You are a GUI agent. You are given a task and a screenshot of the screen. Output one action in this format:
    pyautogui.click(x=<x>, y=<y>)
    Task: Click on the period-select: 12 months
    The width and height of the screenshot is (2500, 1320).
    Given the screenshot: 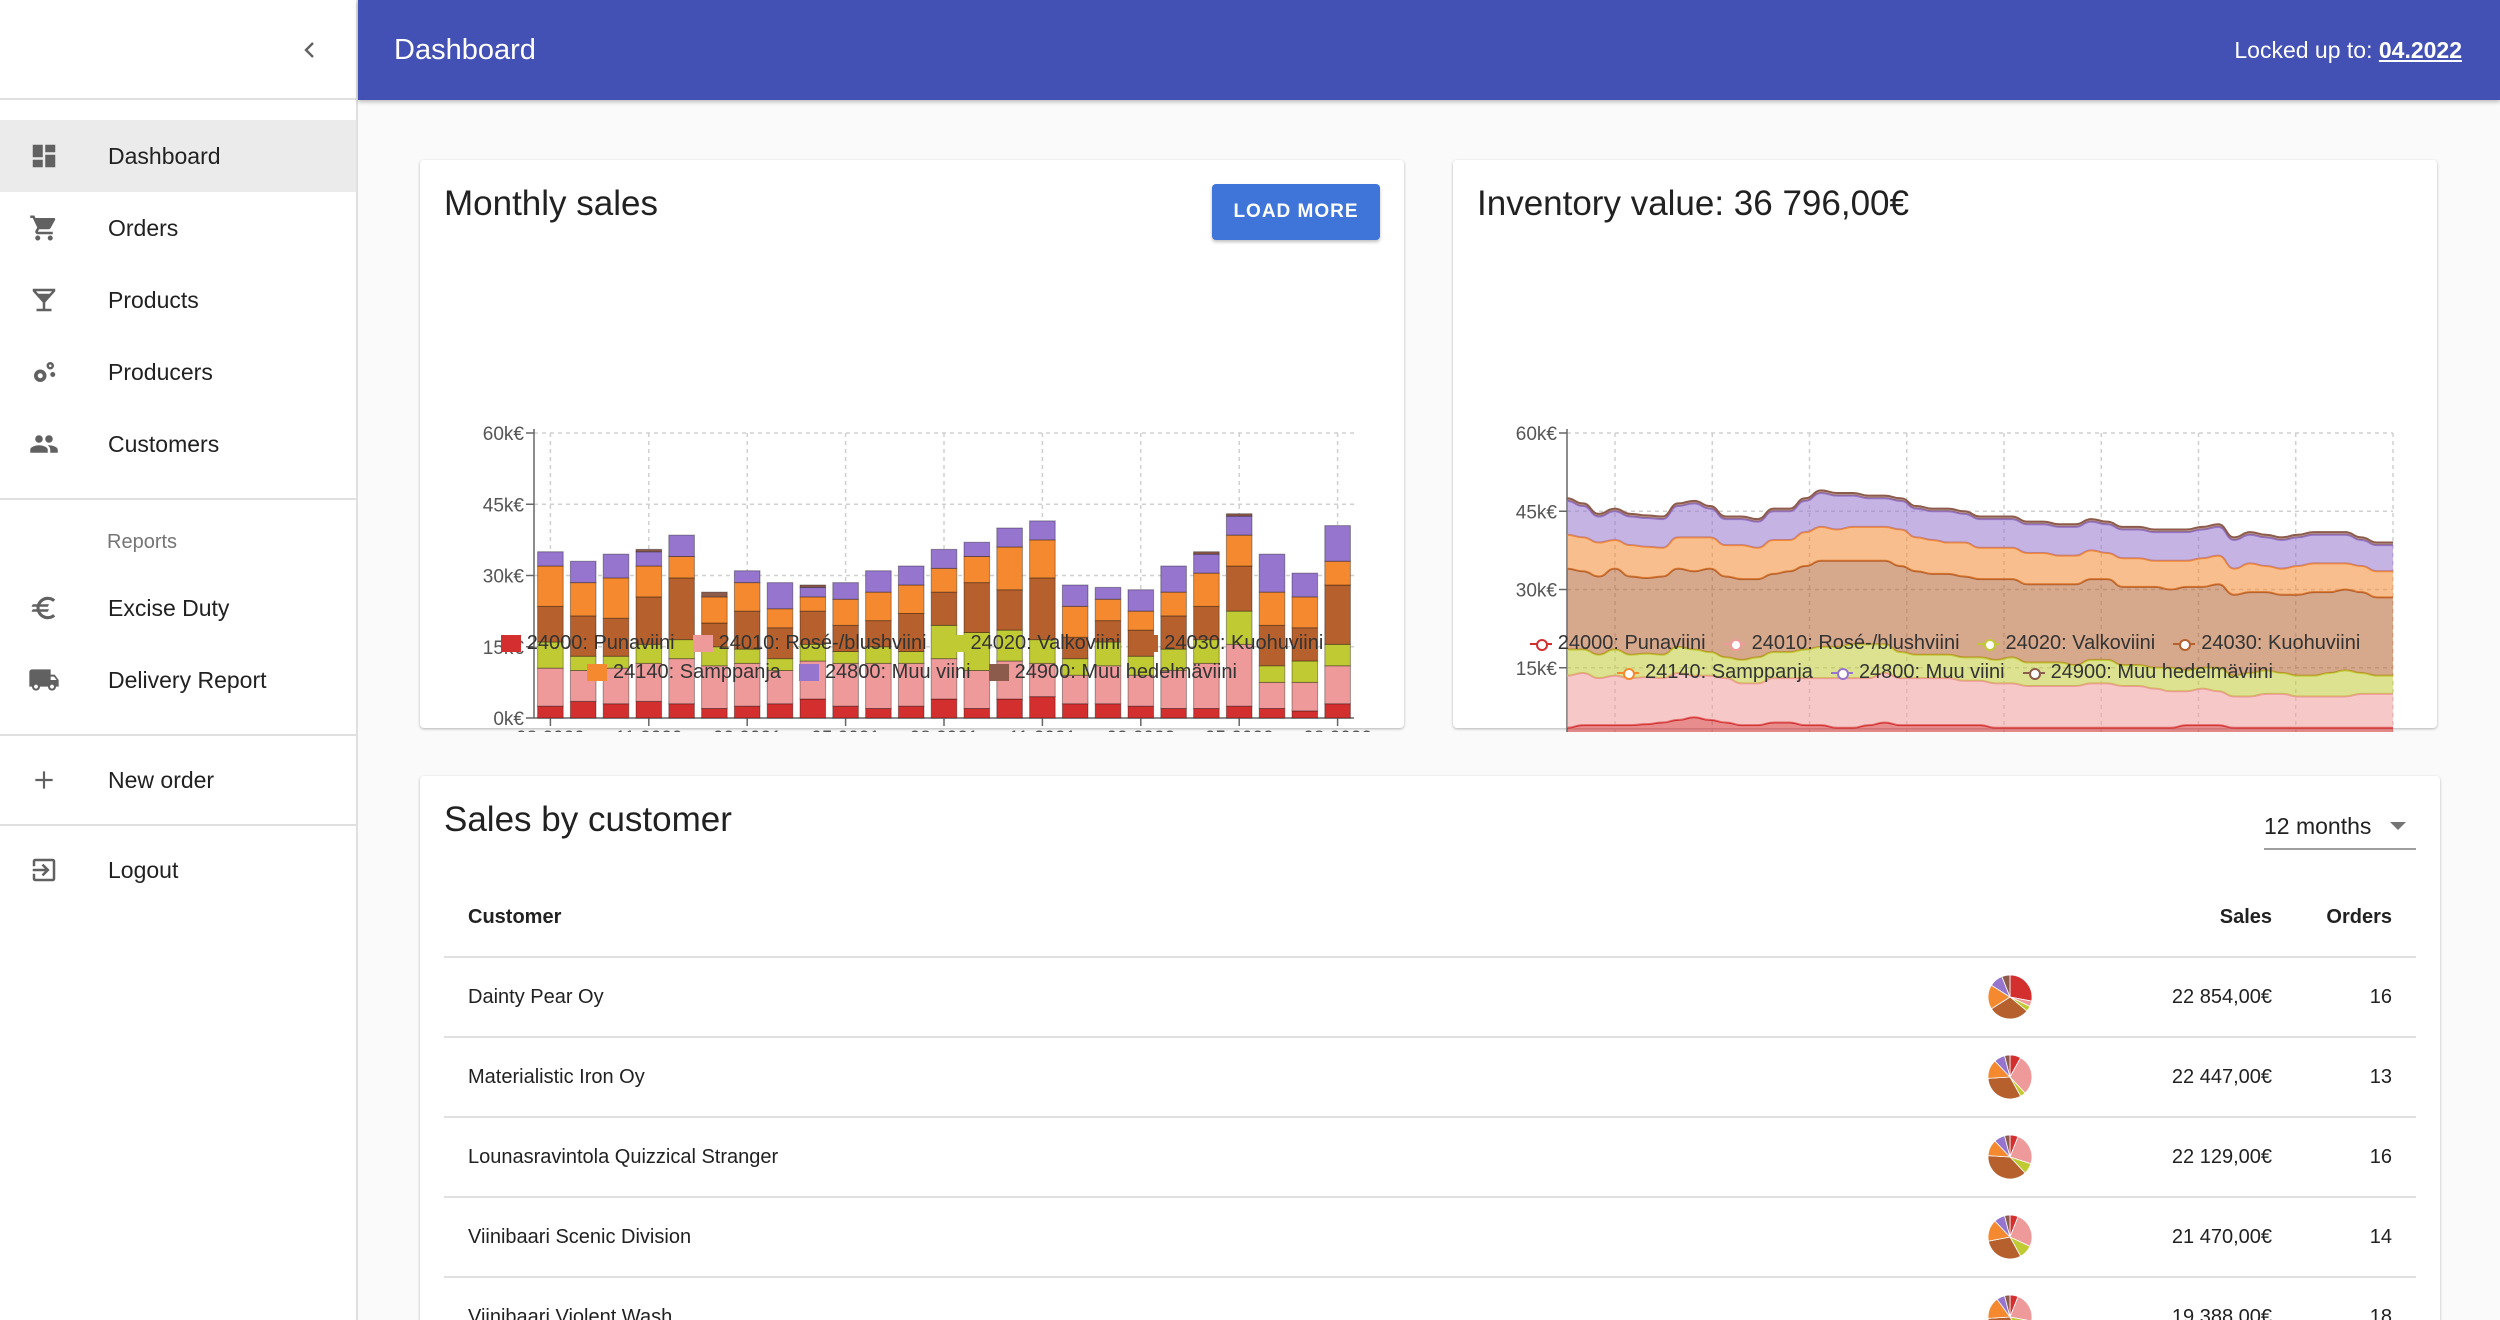 What is the action you would take?
    pyautogui.click(x=2340, y=827)
    